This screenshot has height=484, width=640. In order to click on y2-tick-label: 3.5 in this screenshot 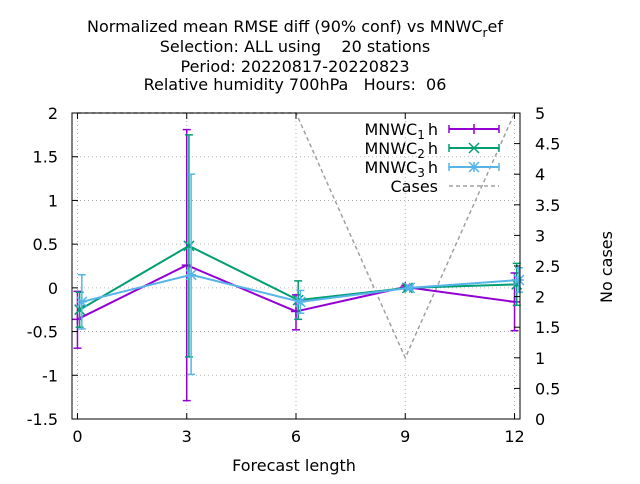, I will do `click(547, 205)`.